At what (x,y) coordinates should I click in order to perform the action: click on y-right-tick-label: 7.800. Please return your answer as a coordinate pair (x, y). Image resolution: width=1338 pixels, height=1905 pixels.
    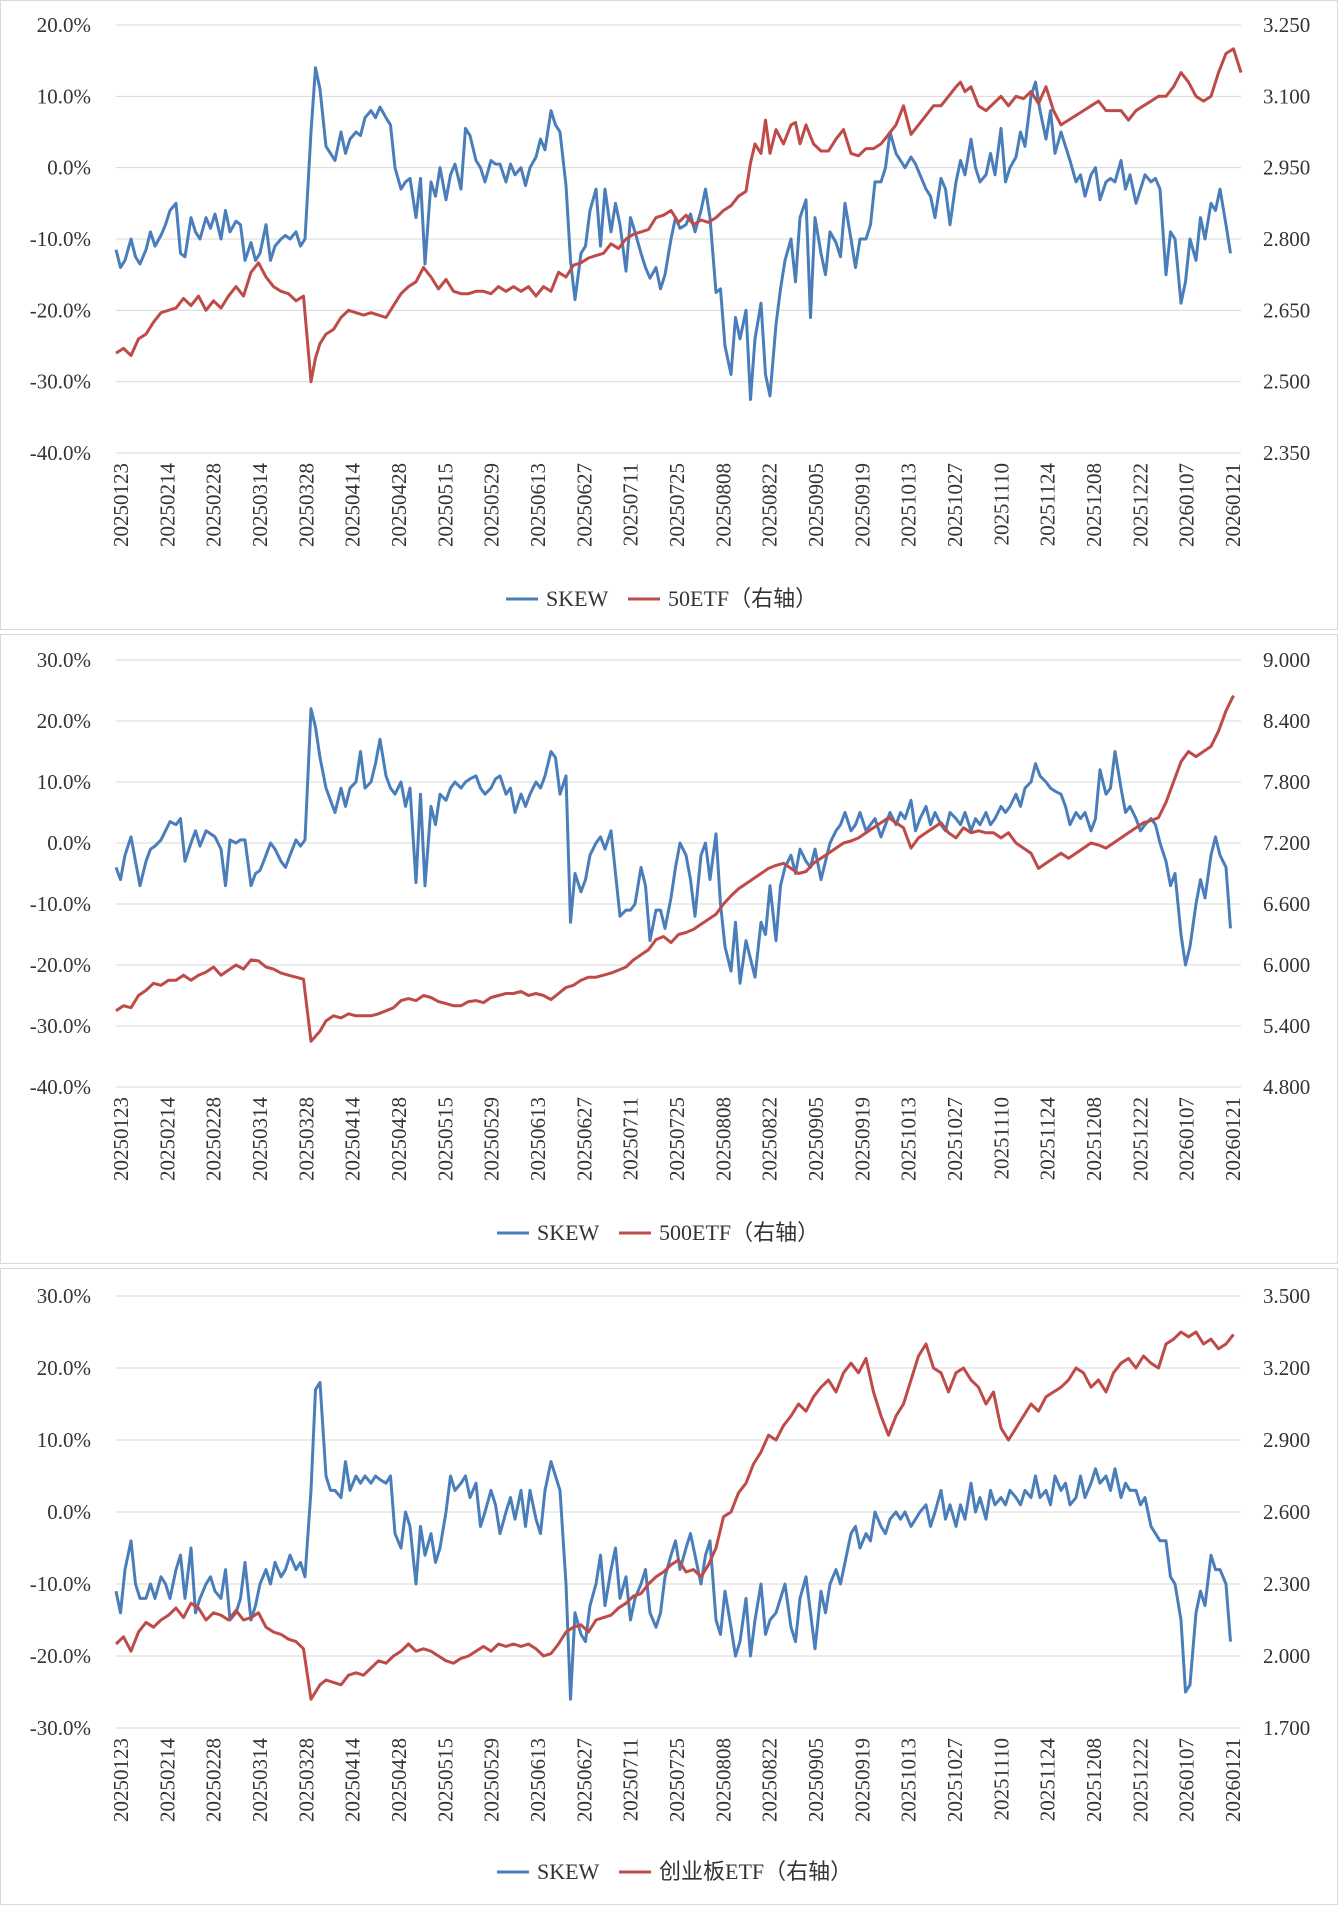
    Looking at the image, I should click on (1286, 782).